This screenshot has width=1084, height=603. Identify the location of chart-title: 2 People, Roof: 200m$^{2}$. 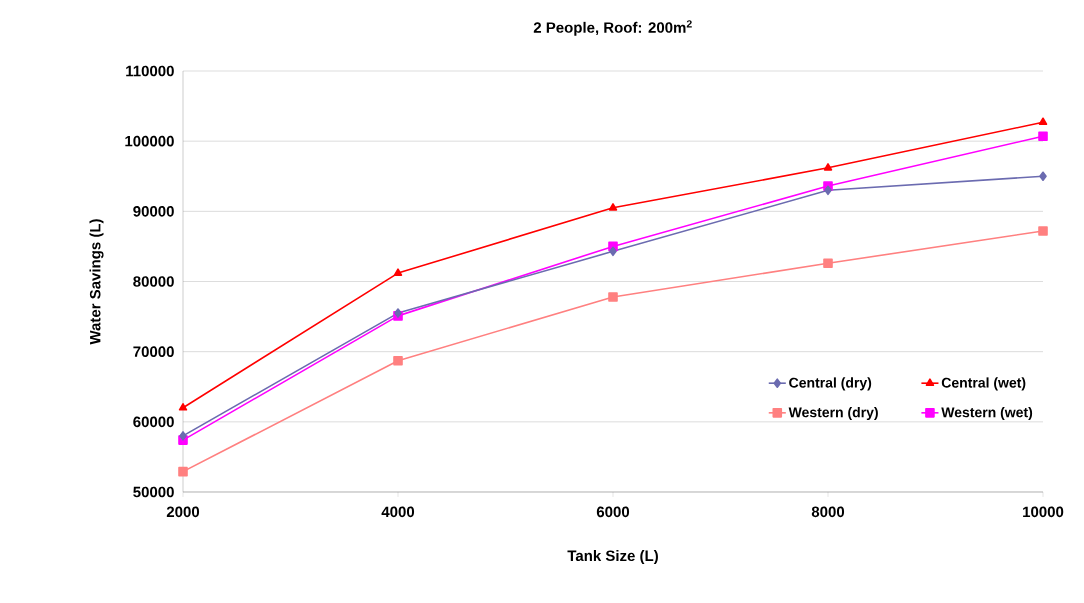
(612, 28).